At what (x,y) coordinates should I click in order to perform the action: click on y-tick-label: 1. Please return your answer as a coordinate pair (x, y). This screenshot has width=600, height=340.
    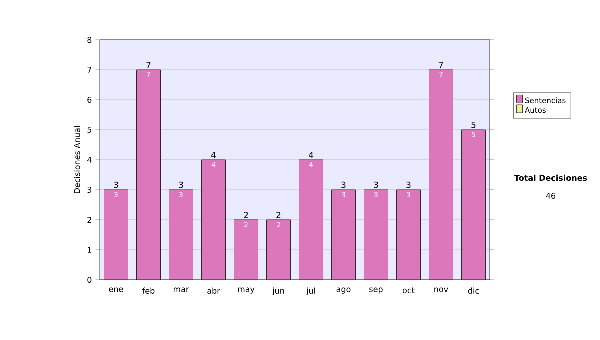
    Looking at the image, I should click on (90, 250).